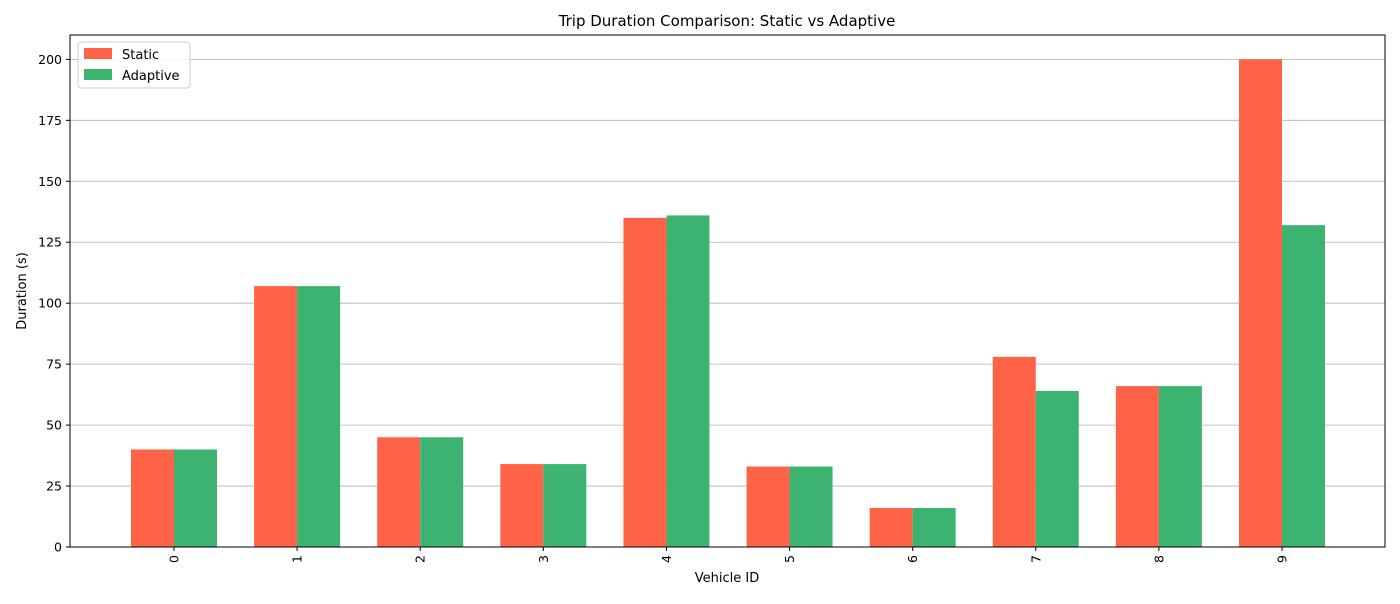 Image resolution: width=1400 pixels, height=604 pixels. Describe the element at coordinates (140, 55) in the screenshot. I see `legend-label-static: Static` at that location.